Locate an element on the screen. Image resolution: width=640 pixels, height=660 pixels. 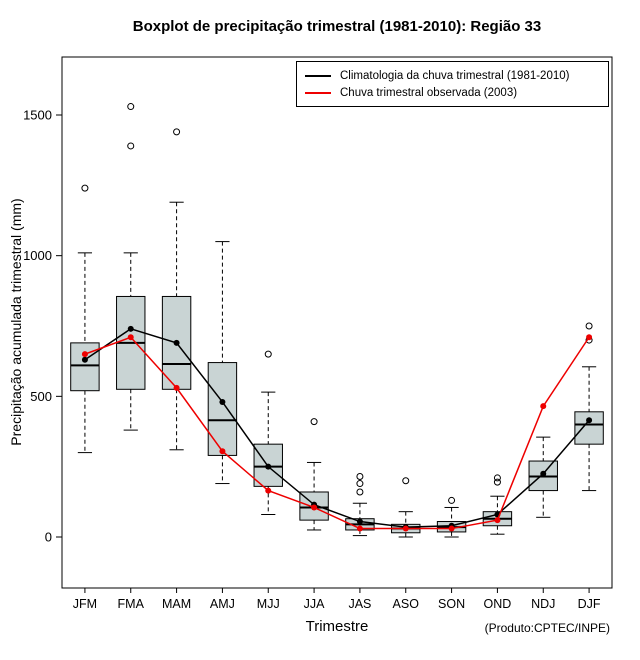
x-tick-label: ASO is located at coordinates (406, 604).